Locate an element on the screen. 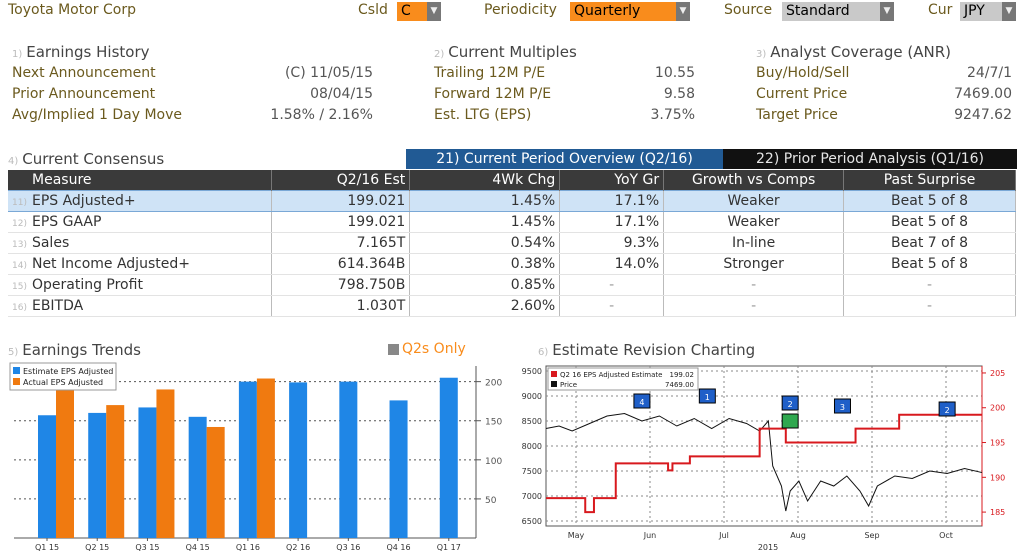 Image resolution: width=1024 pixels, height=555 pixels. y-tick-label: 7000 is located at coordinates (532, 496).